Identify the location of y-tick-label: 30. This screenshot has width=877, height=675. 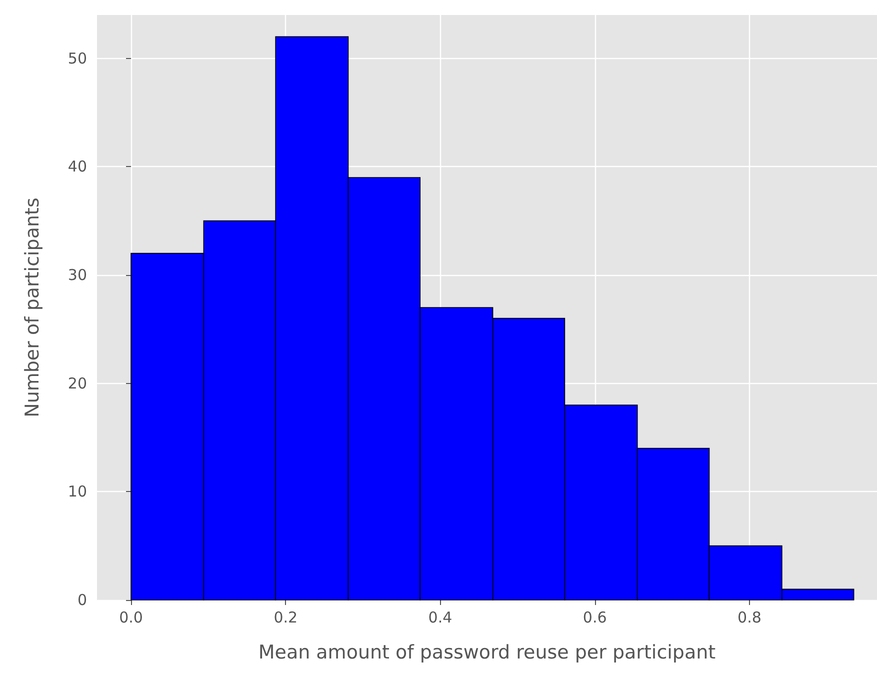
(77, 275).